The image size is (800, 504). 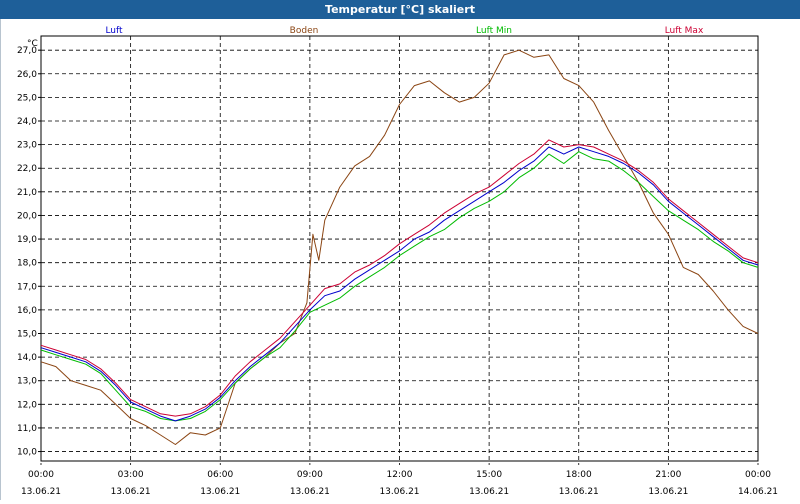 I want to click on y-axis-unit-label: °C, so click(x=32, y=44).